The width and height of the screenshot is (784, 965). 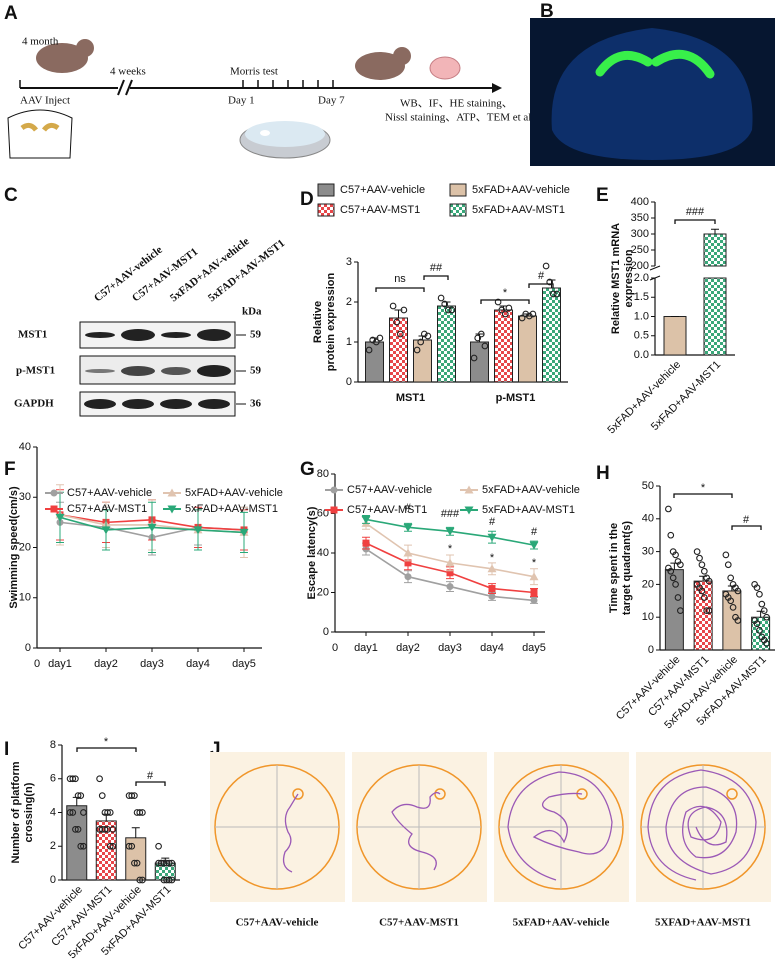 I want to click on significance-label: ns, so click(x=400, y=279).